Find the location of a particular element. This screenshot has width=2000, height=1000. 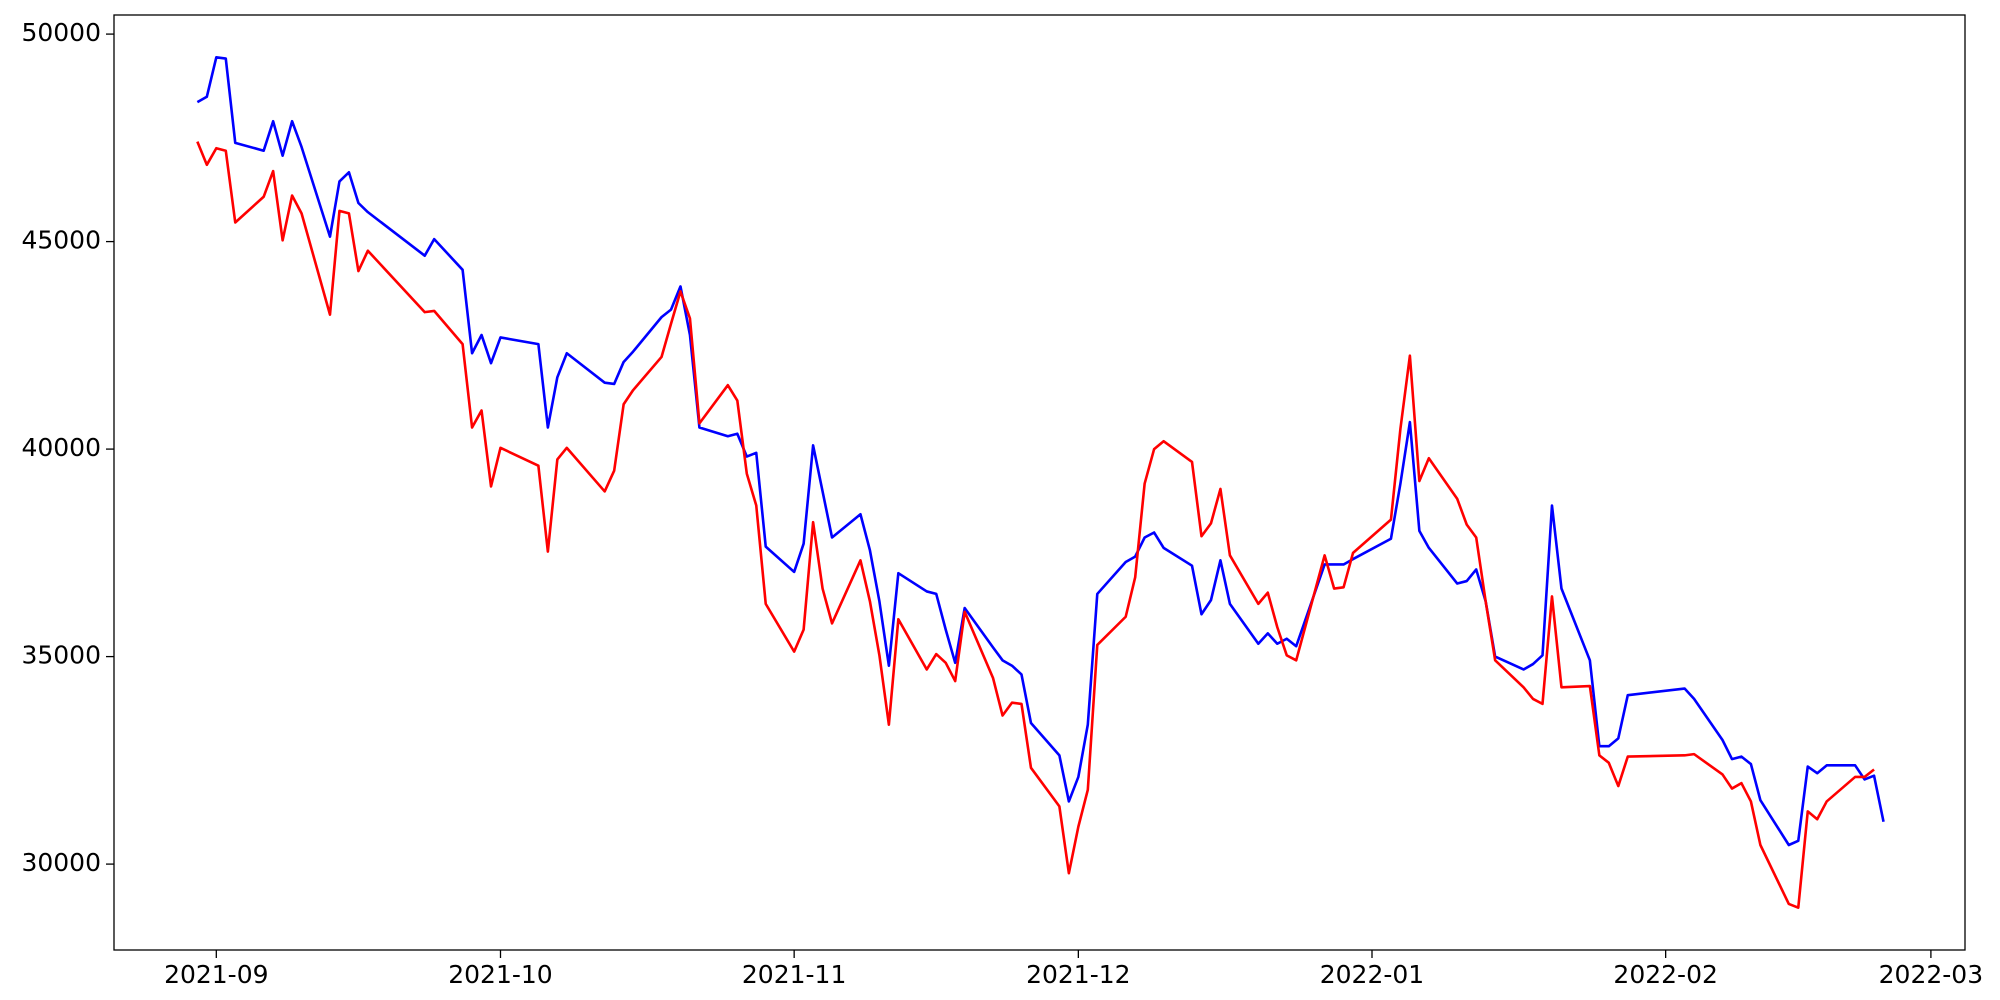

y-tick-label: 35000 is located at coordinates (61, 655).